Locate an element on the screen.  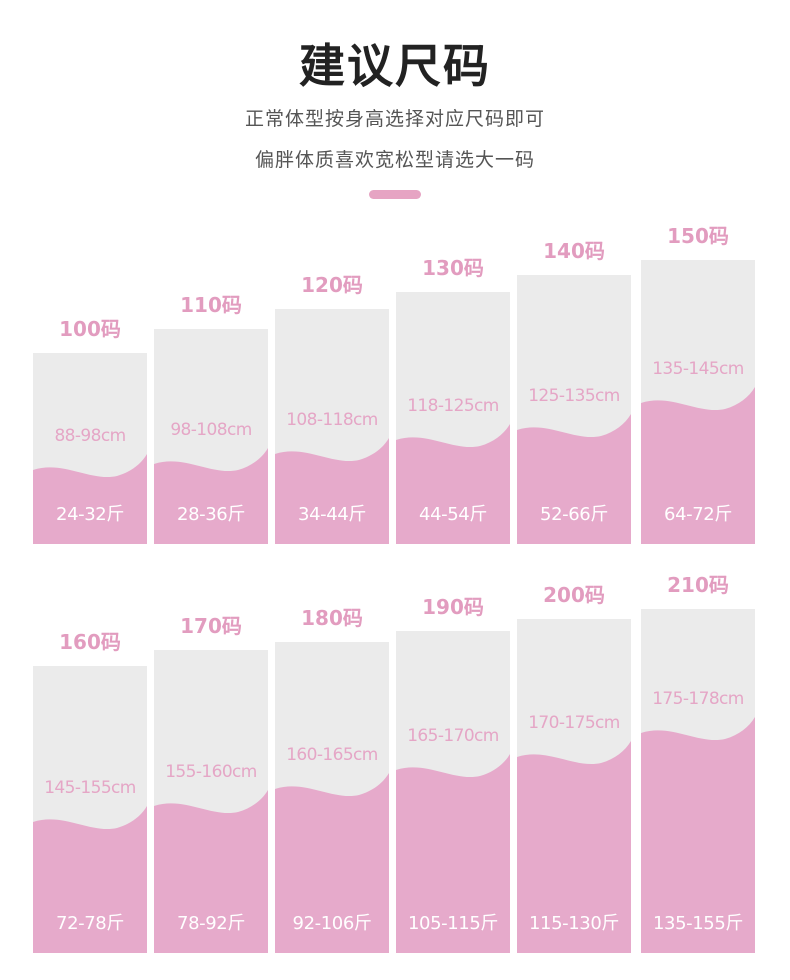
height-range-label: 118-125cm is located at coordinates (453, 406).